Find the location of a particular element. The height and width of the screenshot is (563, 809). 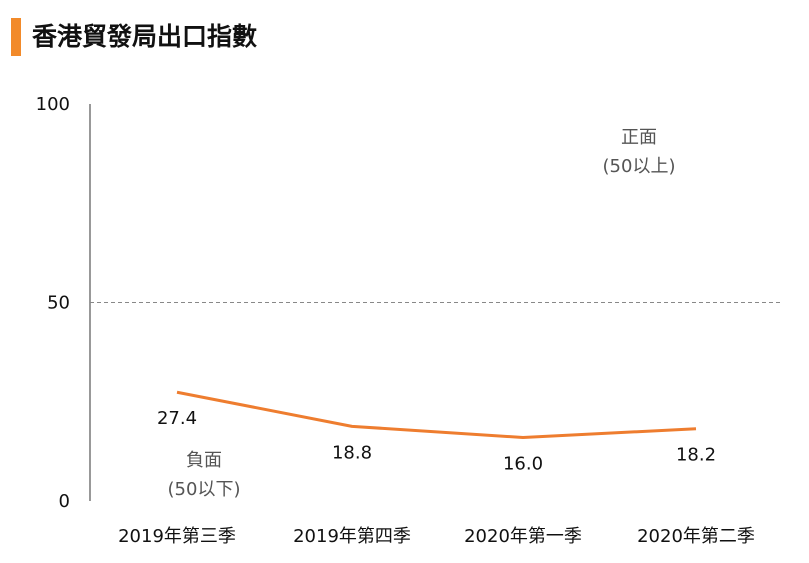

labels-group: 27.4 18.8 16.0 18.2 is located at coordinates (436, 433).